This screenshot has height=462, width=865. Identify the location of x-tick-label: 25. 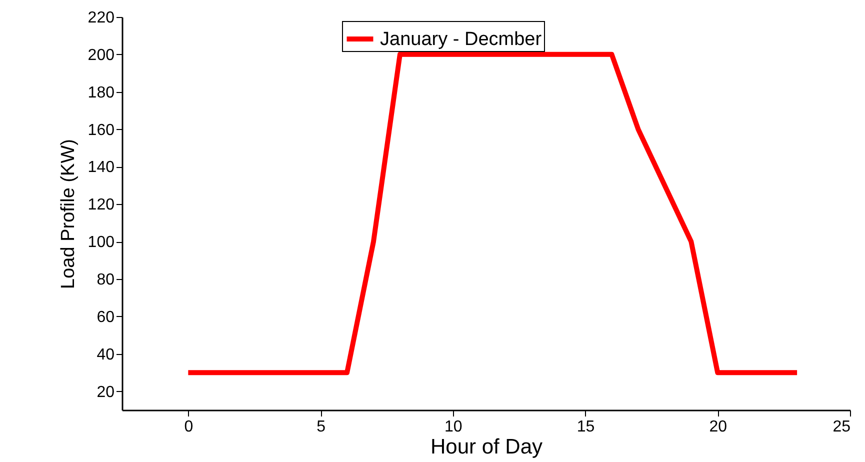
(841, 427).